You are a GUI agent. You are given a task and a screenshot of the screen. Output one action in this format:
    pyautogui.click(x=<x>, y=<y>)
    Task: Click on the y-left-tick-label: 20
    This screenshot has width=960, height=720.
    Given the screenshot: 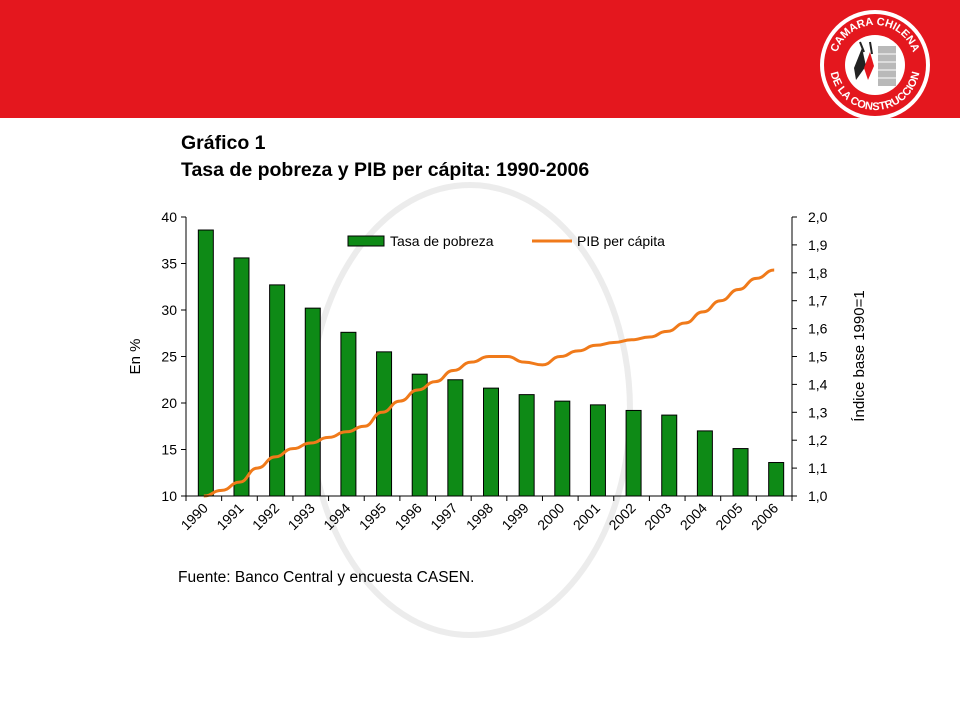 What is the action you would take?
    pyautogui.click(x=169, y=403)
    